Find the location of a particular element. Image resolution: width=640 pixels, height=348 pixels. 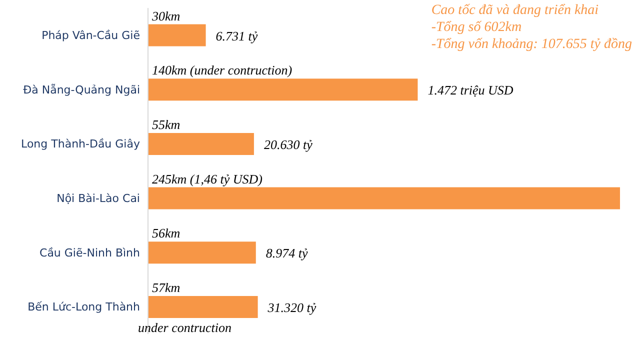

data-label: 56km is located at coordinates (166, 233).